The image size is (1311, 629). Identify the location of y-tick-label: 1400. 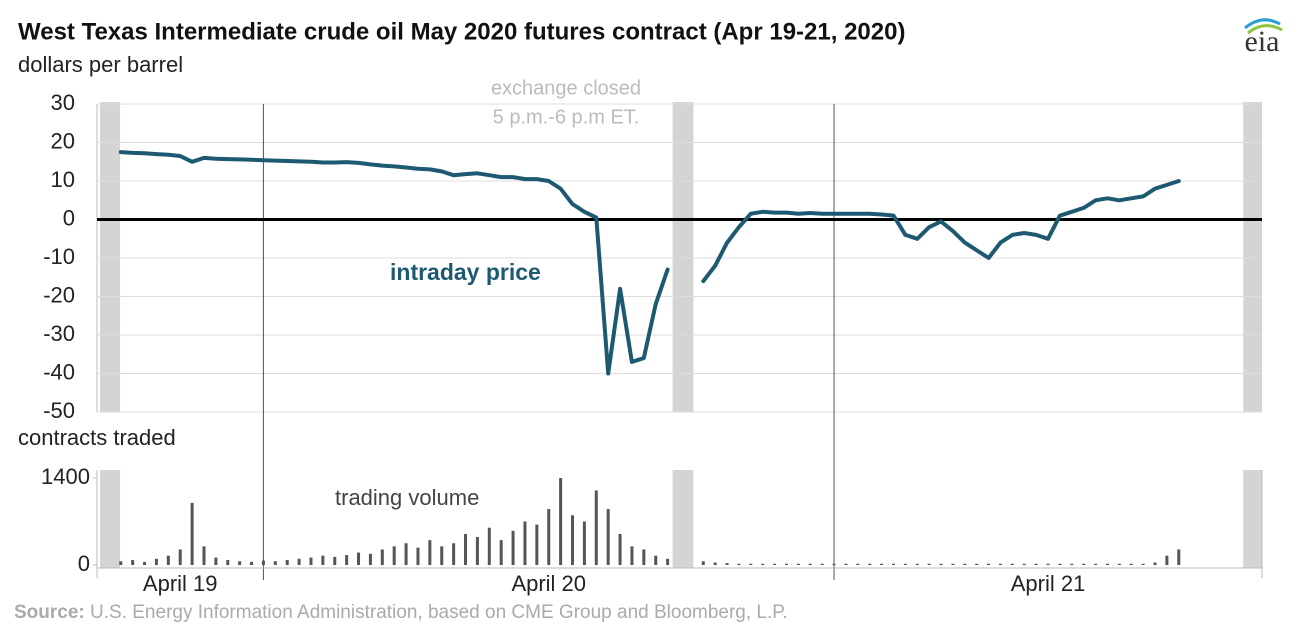
(65, 476).